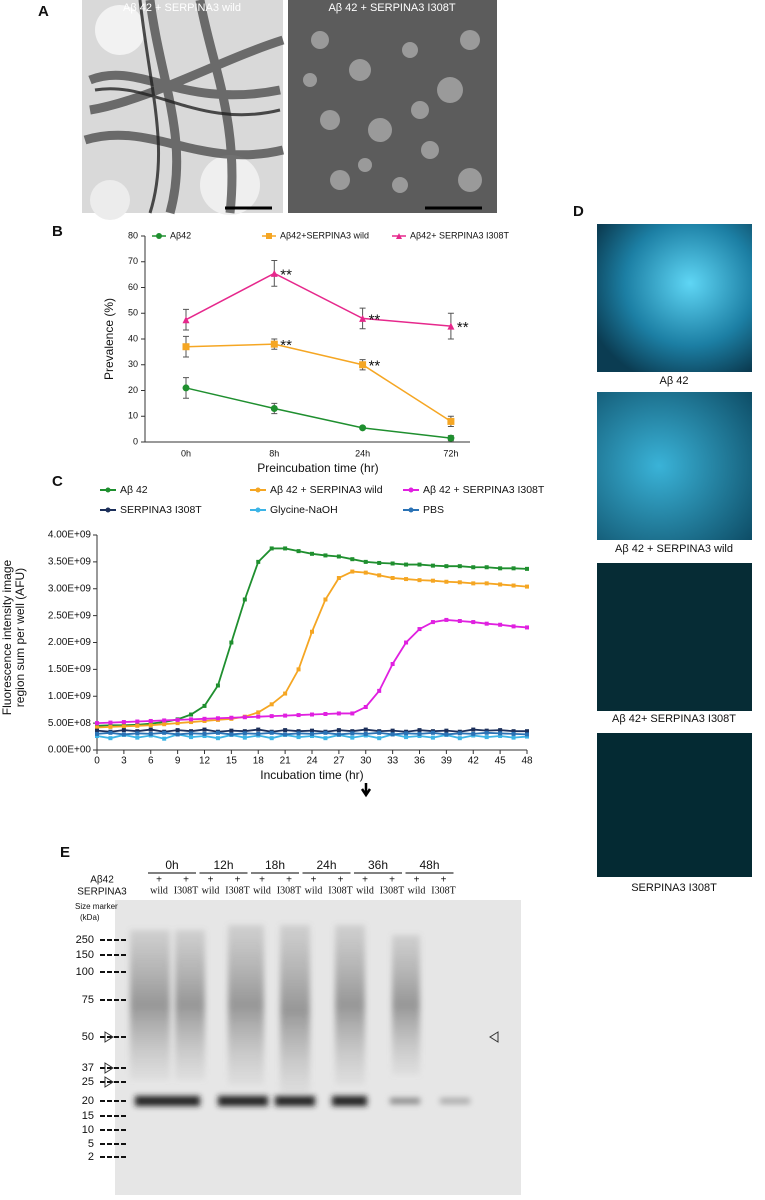  What do you see at coordinates (85, 940) in the screenshot?
I see `size-marker: 250` at bounding box center [85, 940].